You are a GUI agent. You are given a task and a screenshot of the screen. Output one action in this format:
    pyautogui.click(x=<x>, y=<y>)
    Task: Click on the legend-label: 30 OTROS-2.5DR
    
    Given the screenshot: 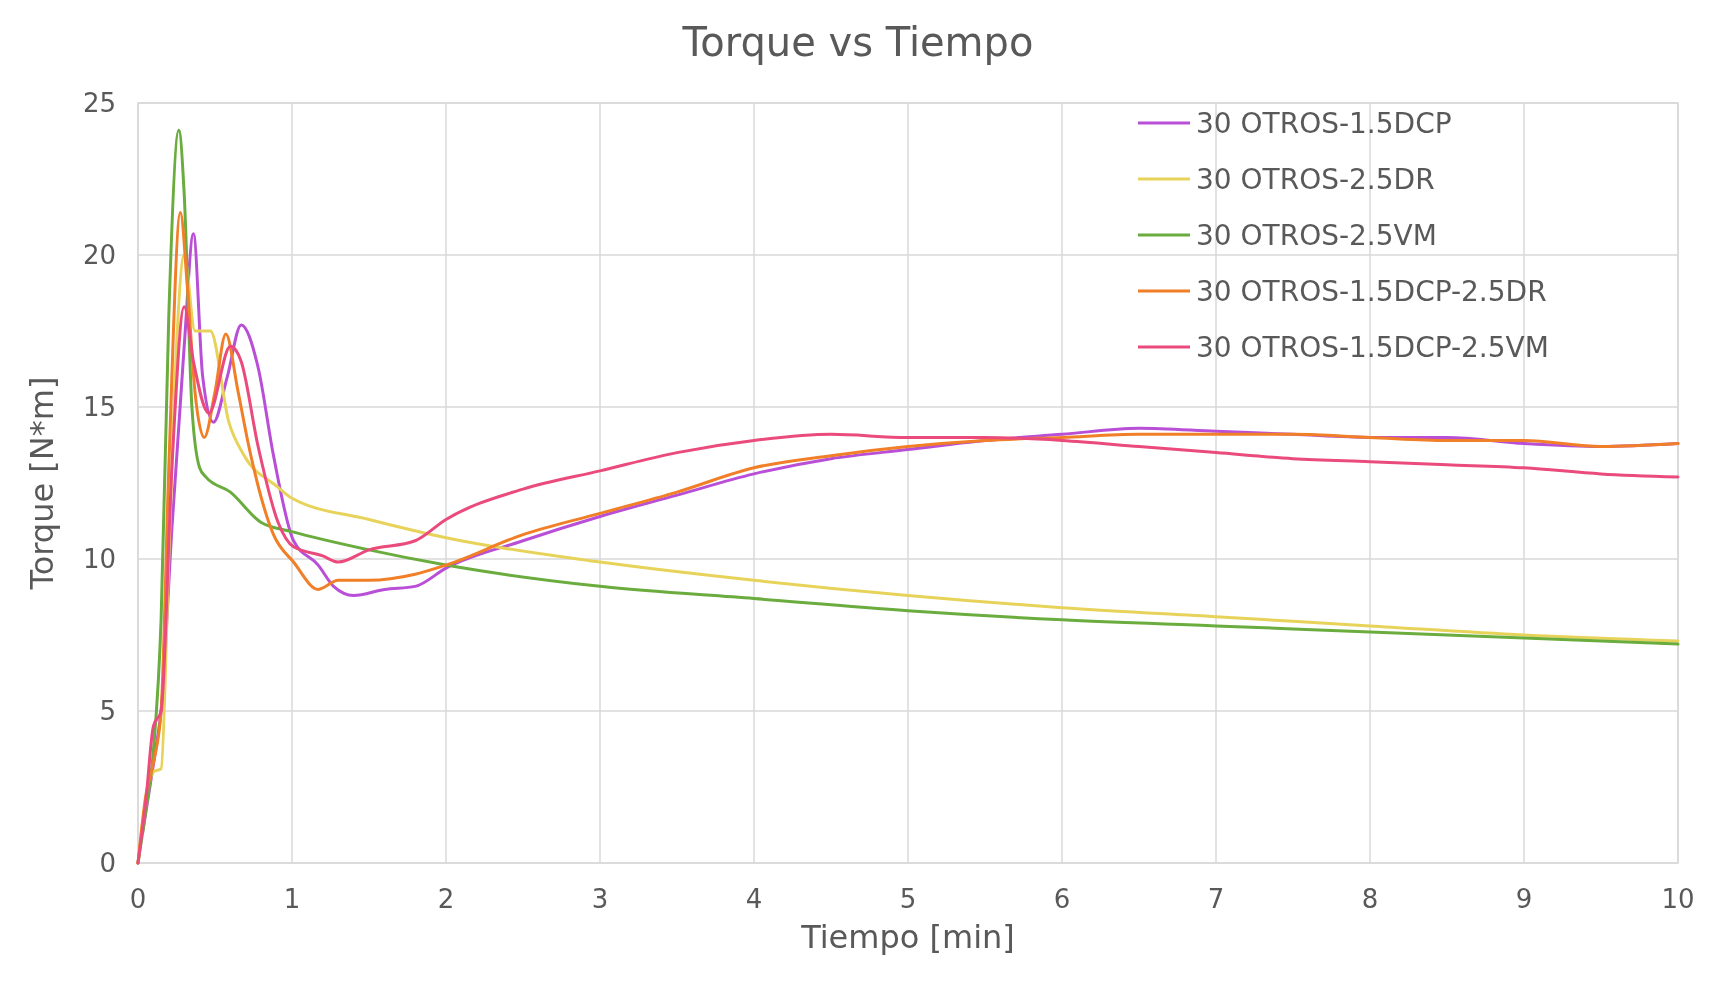 What is the action you would take?
    pyautogui.click(x=1315, y=179)
    